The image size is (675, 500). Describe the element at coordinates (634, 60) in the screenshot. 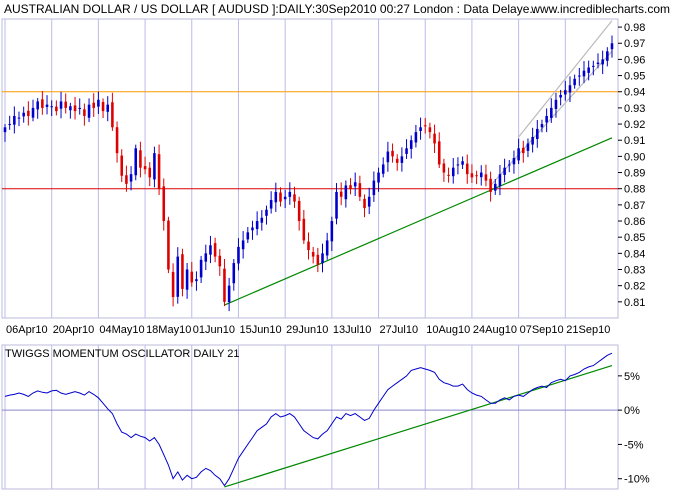

I see `y-tick-label: 0.96` at that location.